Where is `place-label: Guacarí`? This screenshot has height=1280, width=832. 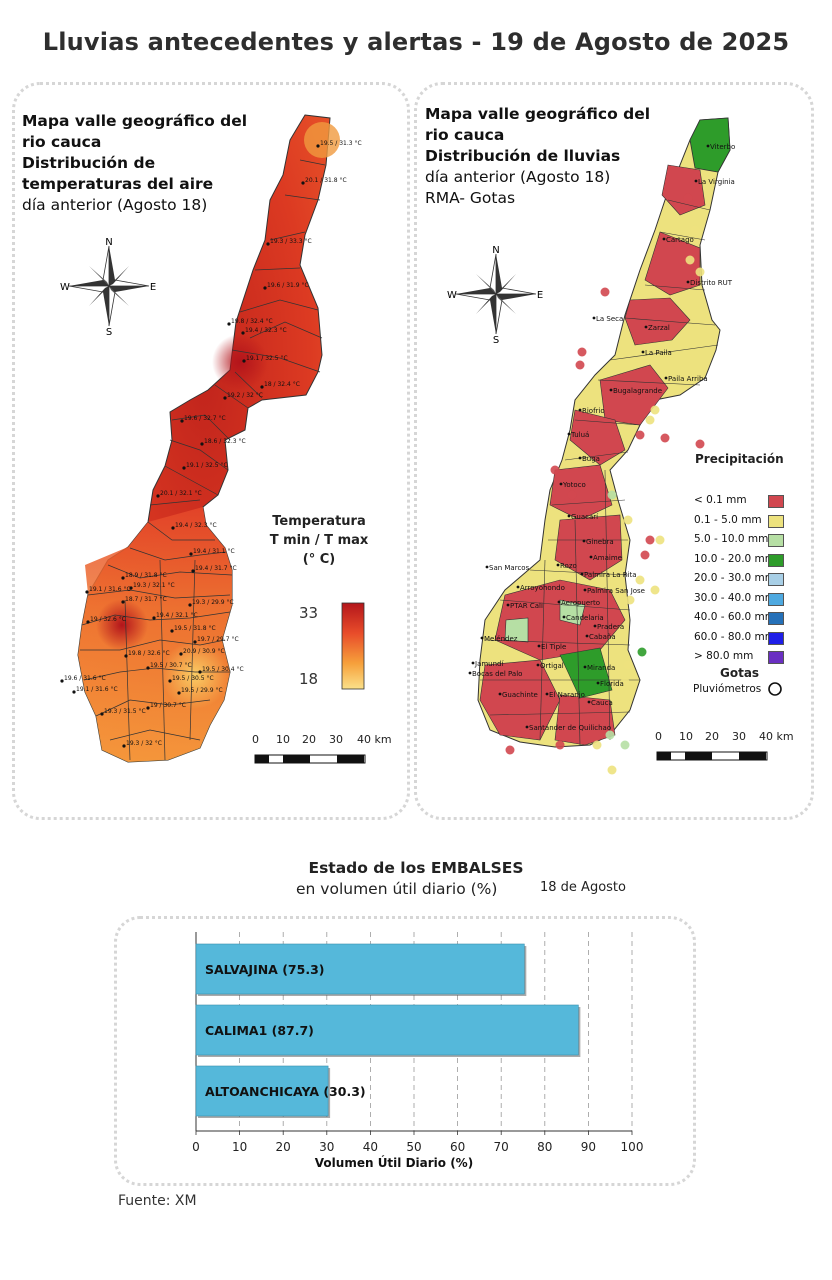 place-label: Guacarí is located at coordinates (585, 517).